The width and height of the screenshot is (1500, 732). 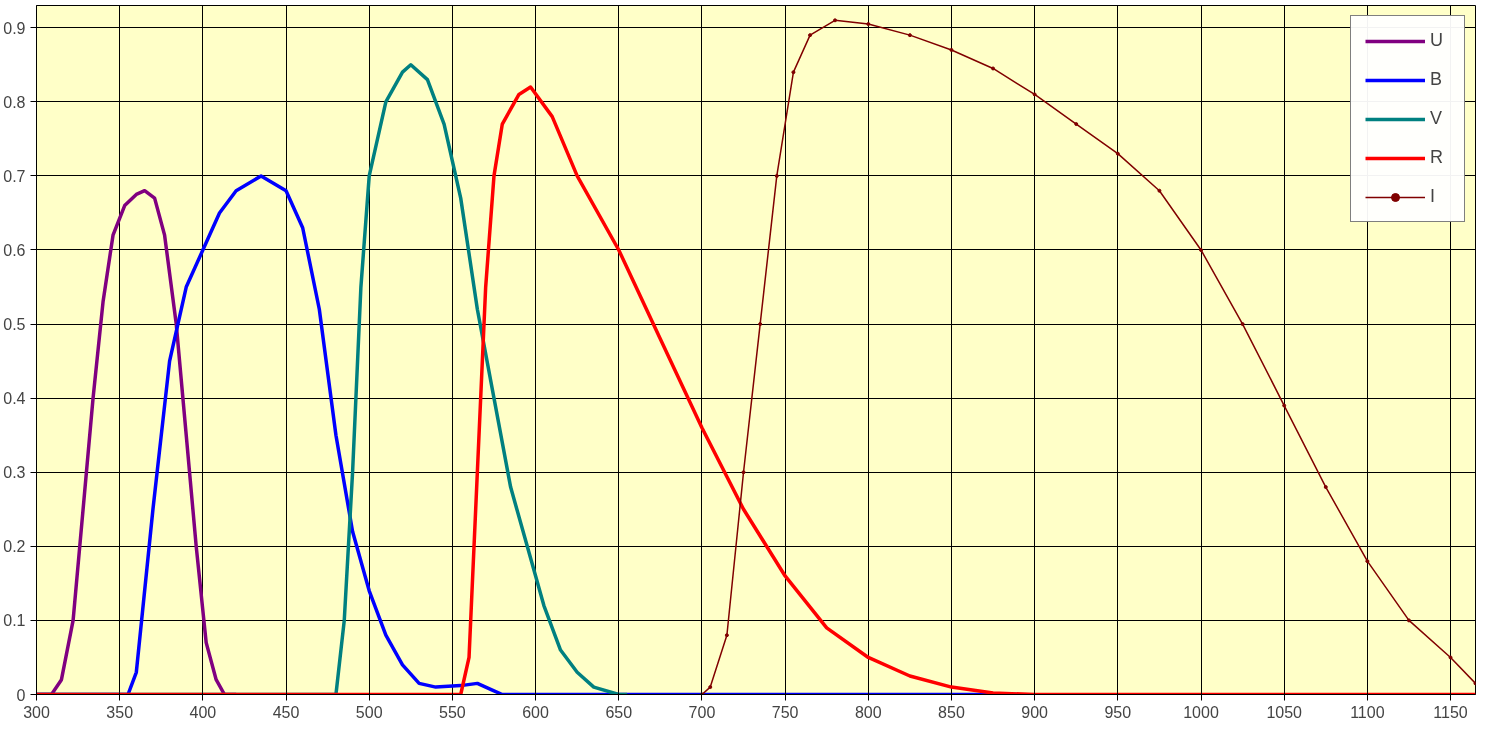 What do you see at coordinates (1284, 712) in the screenshot?
I see `x-tick-label: 1050` at bounding box center [1284, 712].